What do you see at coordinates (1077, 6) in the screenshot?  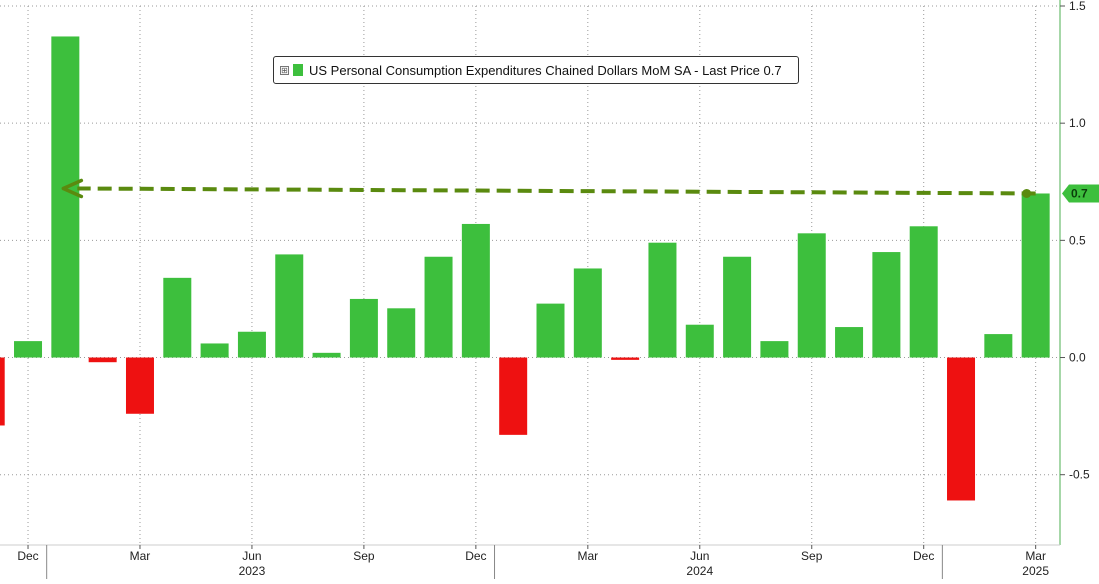 I see `y-tick-label: 1.5` at bounding box center [1077, 6].